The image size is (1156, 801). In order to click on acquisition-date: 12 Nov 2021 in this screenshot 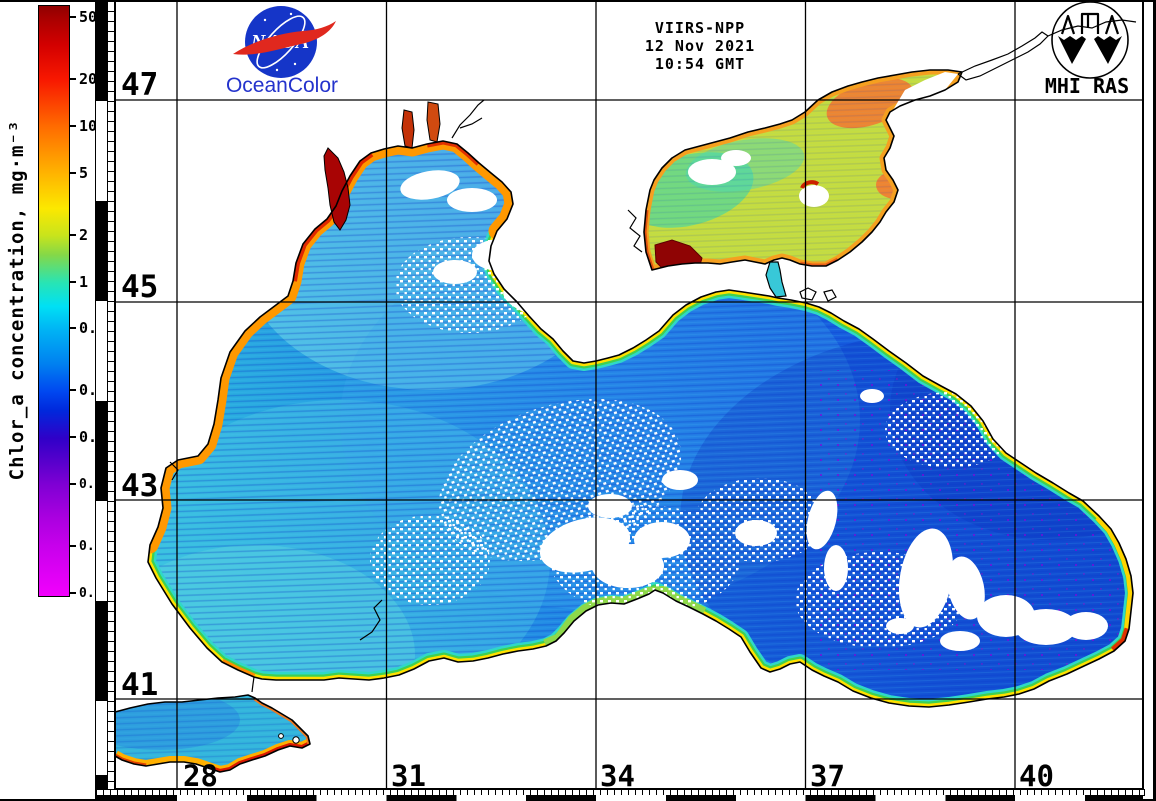, I will do `click(700, 46)`.